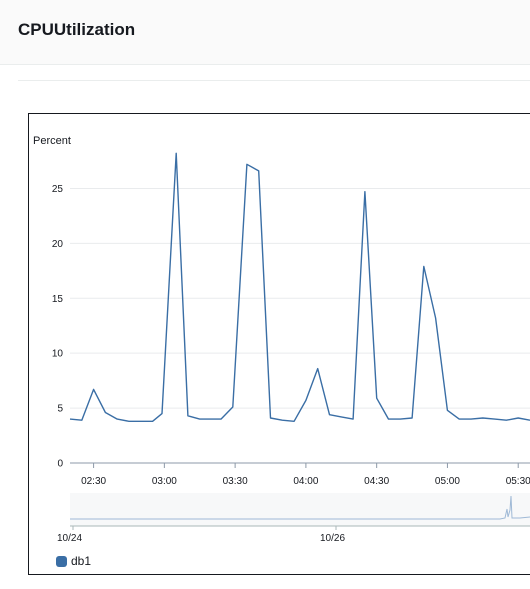 The image size is (530, 589). Describe the element at coordinates (77, 29) in the screenshot. I see `page-title: CPUUtilization` at that location.